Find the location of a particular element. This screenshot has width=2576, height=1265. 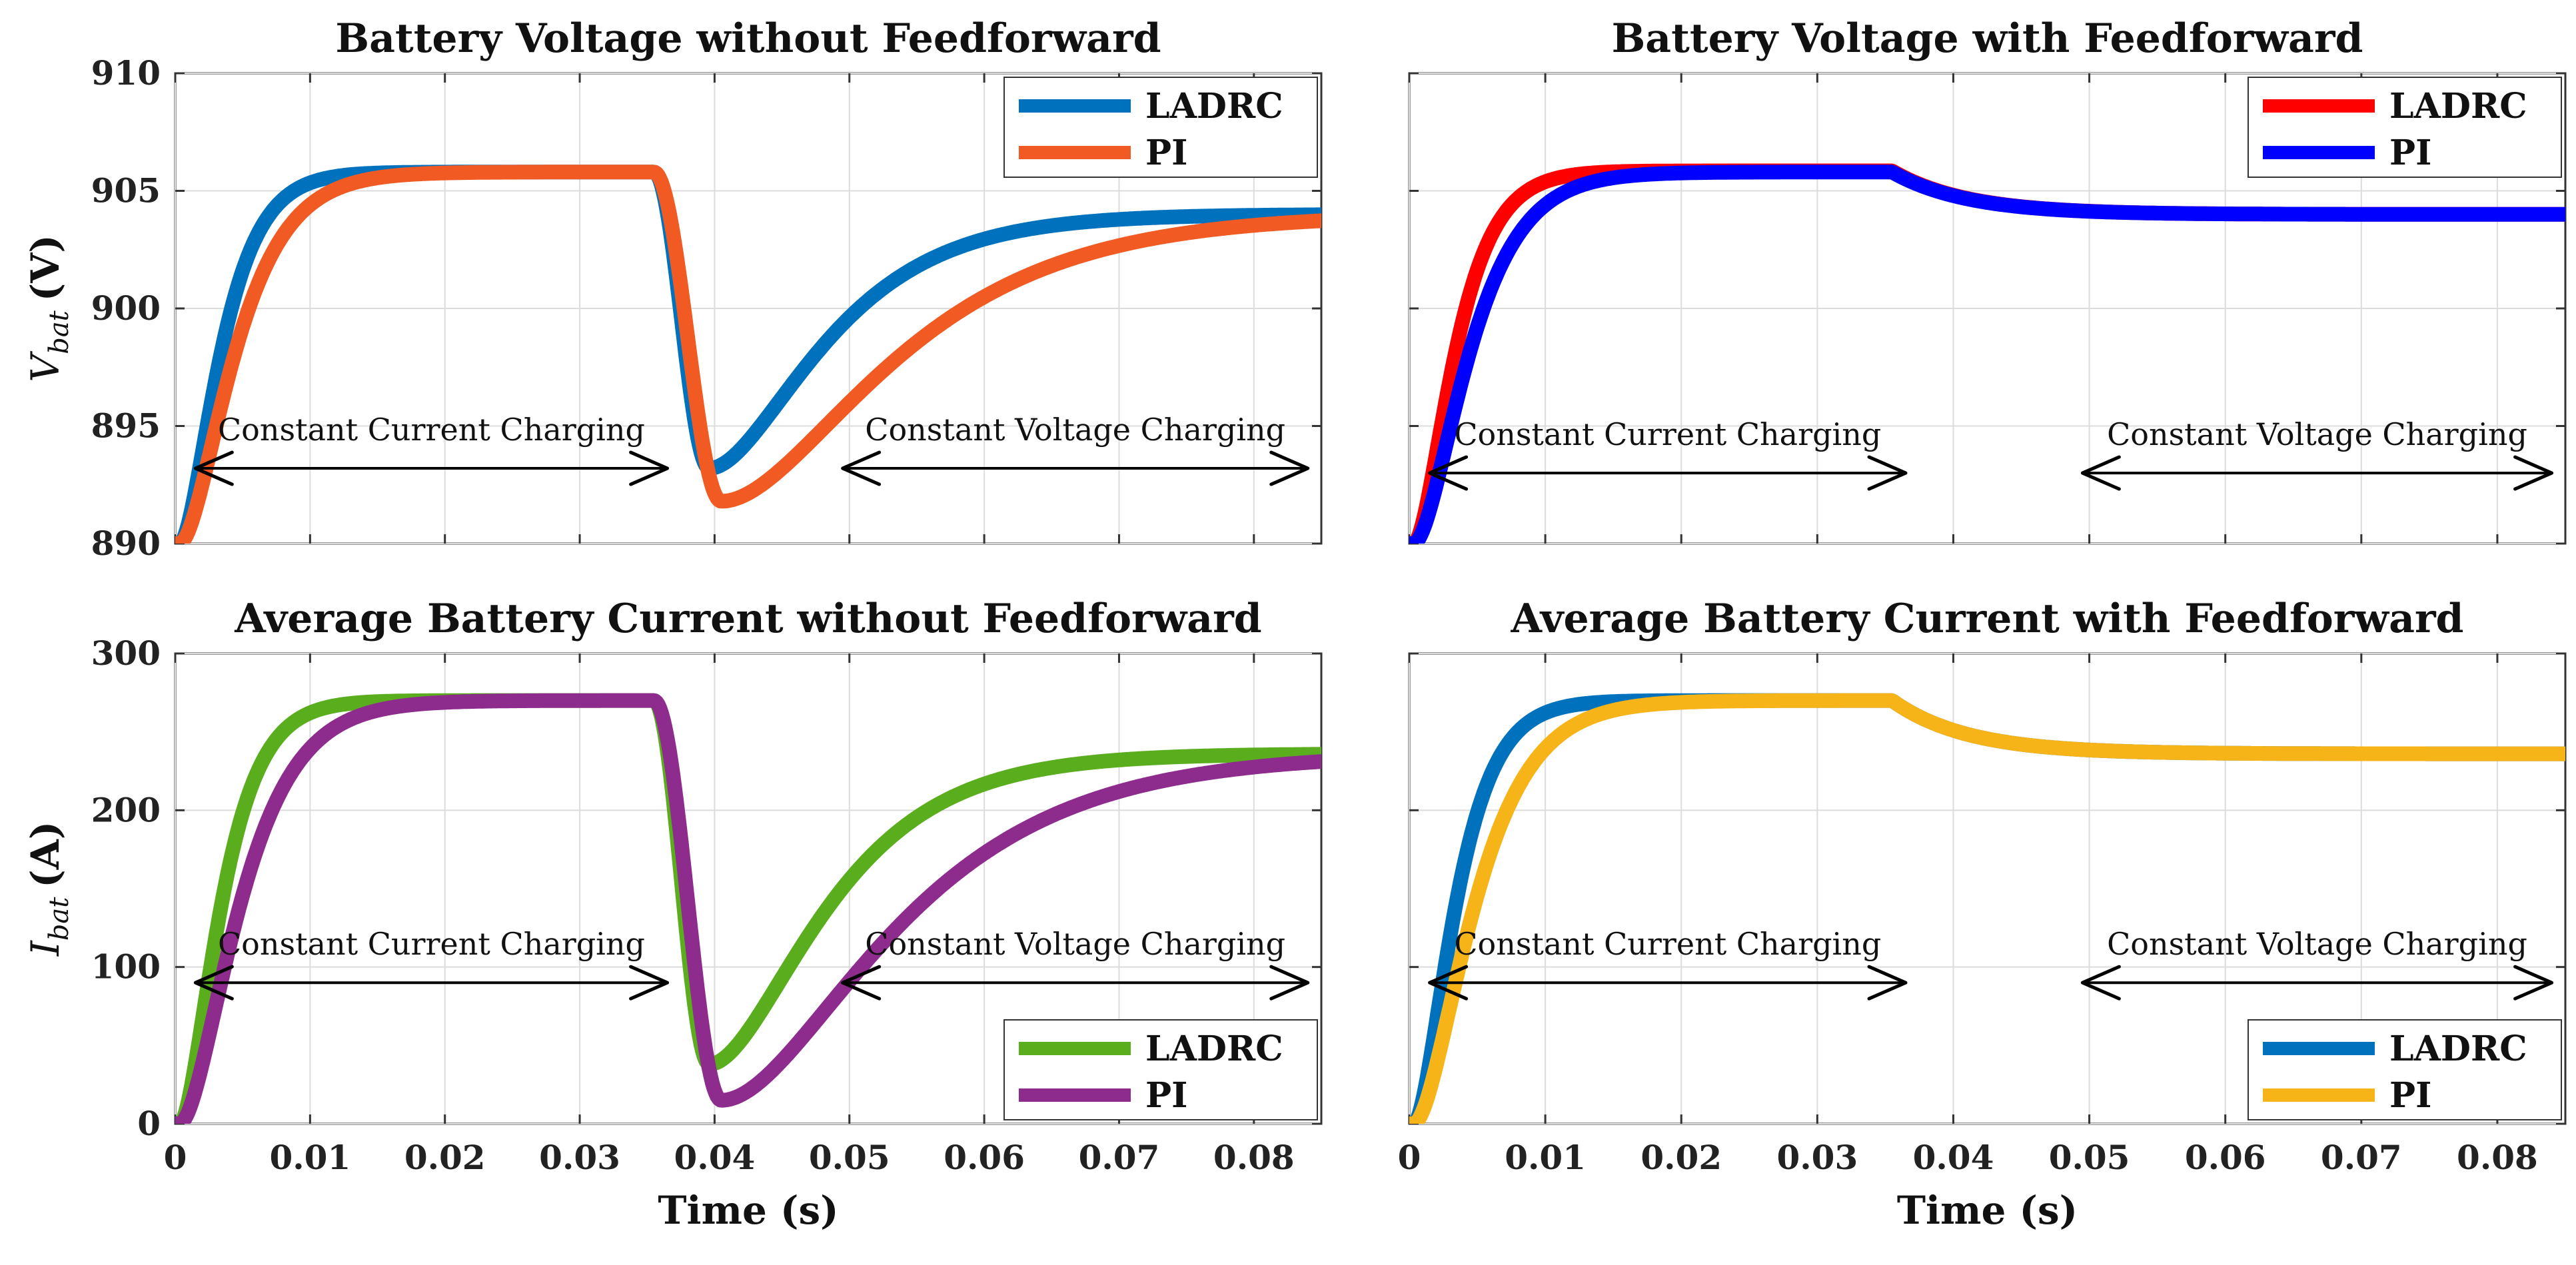

y-tick-label: 900 is located at coordinates (126, 308).